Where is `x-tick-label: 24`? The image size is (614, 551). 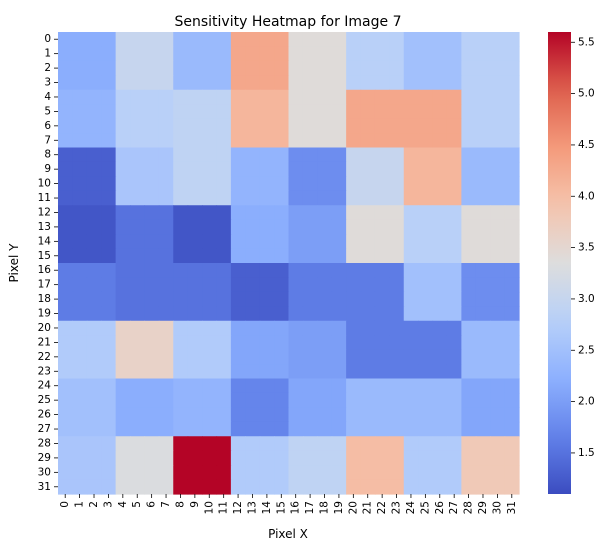 x-tick-label: 24 is located at coordinates (411, 508).